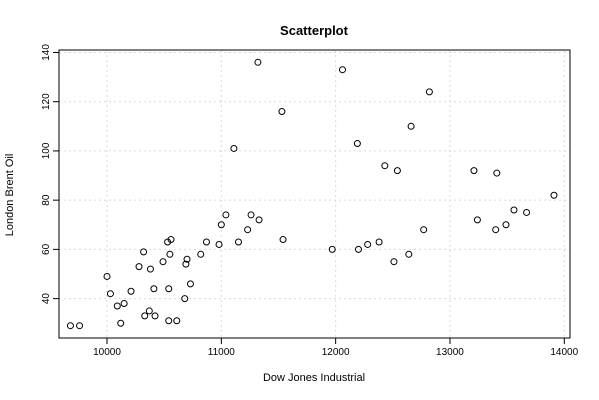 The width and height of the screenshot is (599, 400). Describe the element at coordinates (564, 352) in the screenshot. I see `x-tick-label-4: 14000` at that location.